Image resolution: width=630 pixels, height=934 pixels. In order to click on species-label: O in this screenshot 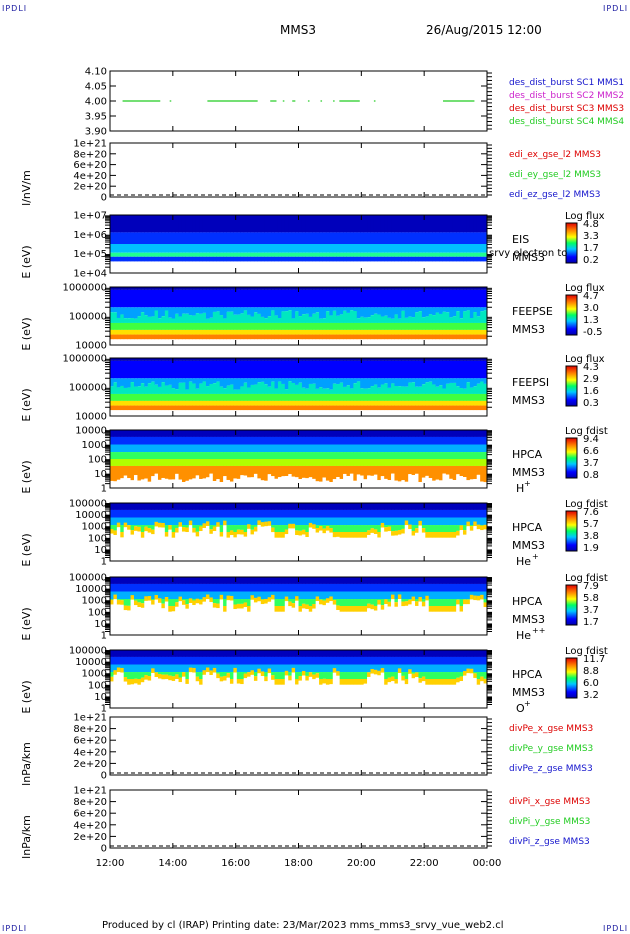, I will do `click(520, 708)`.